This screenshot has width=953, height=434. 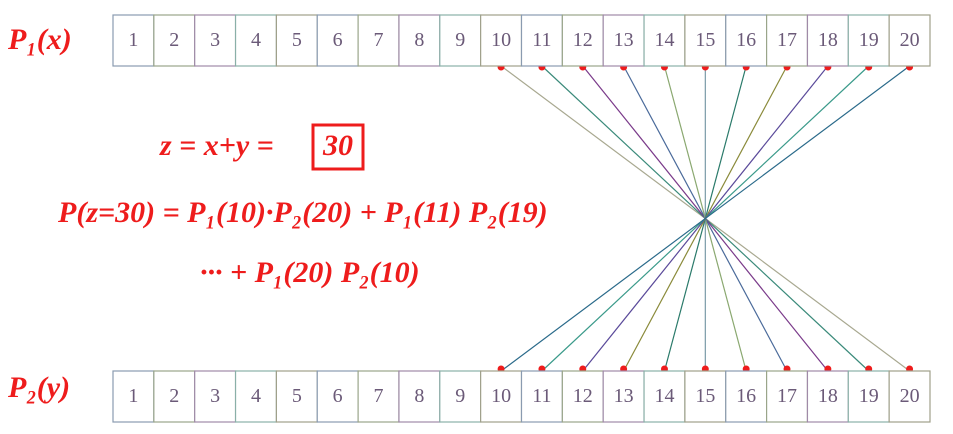 I want to click on answer-box, so click(x=338, y=147).